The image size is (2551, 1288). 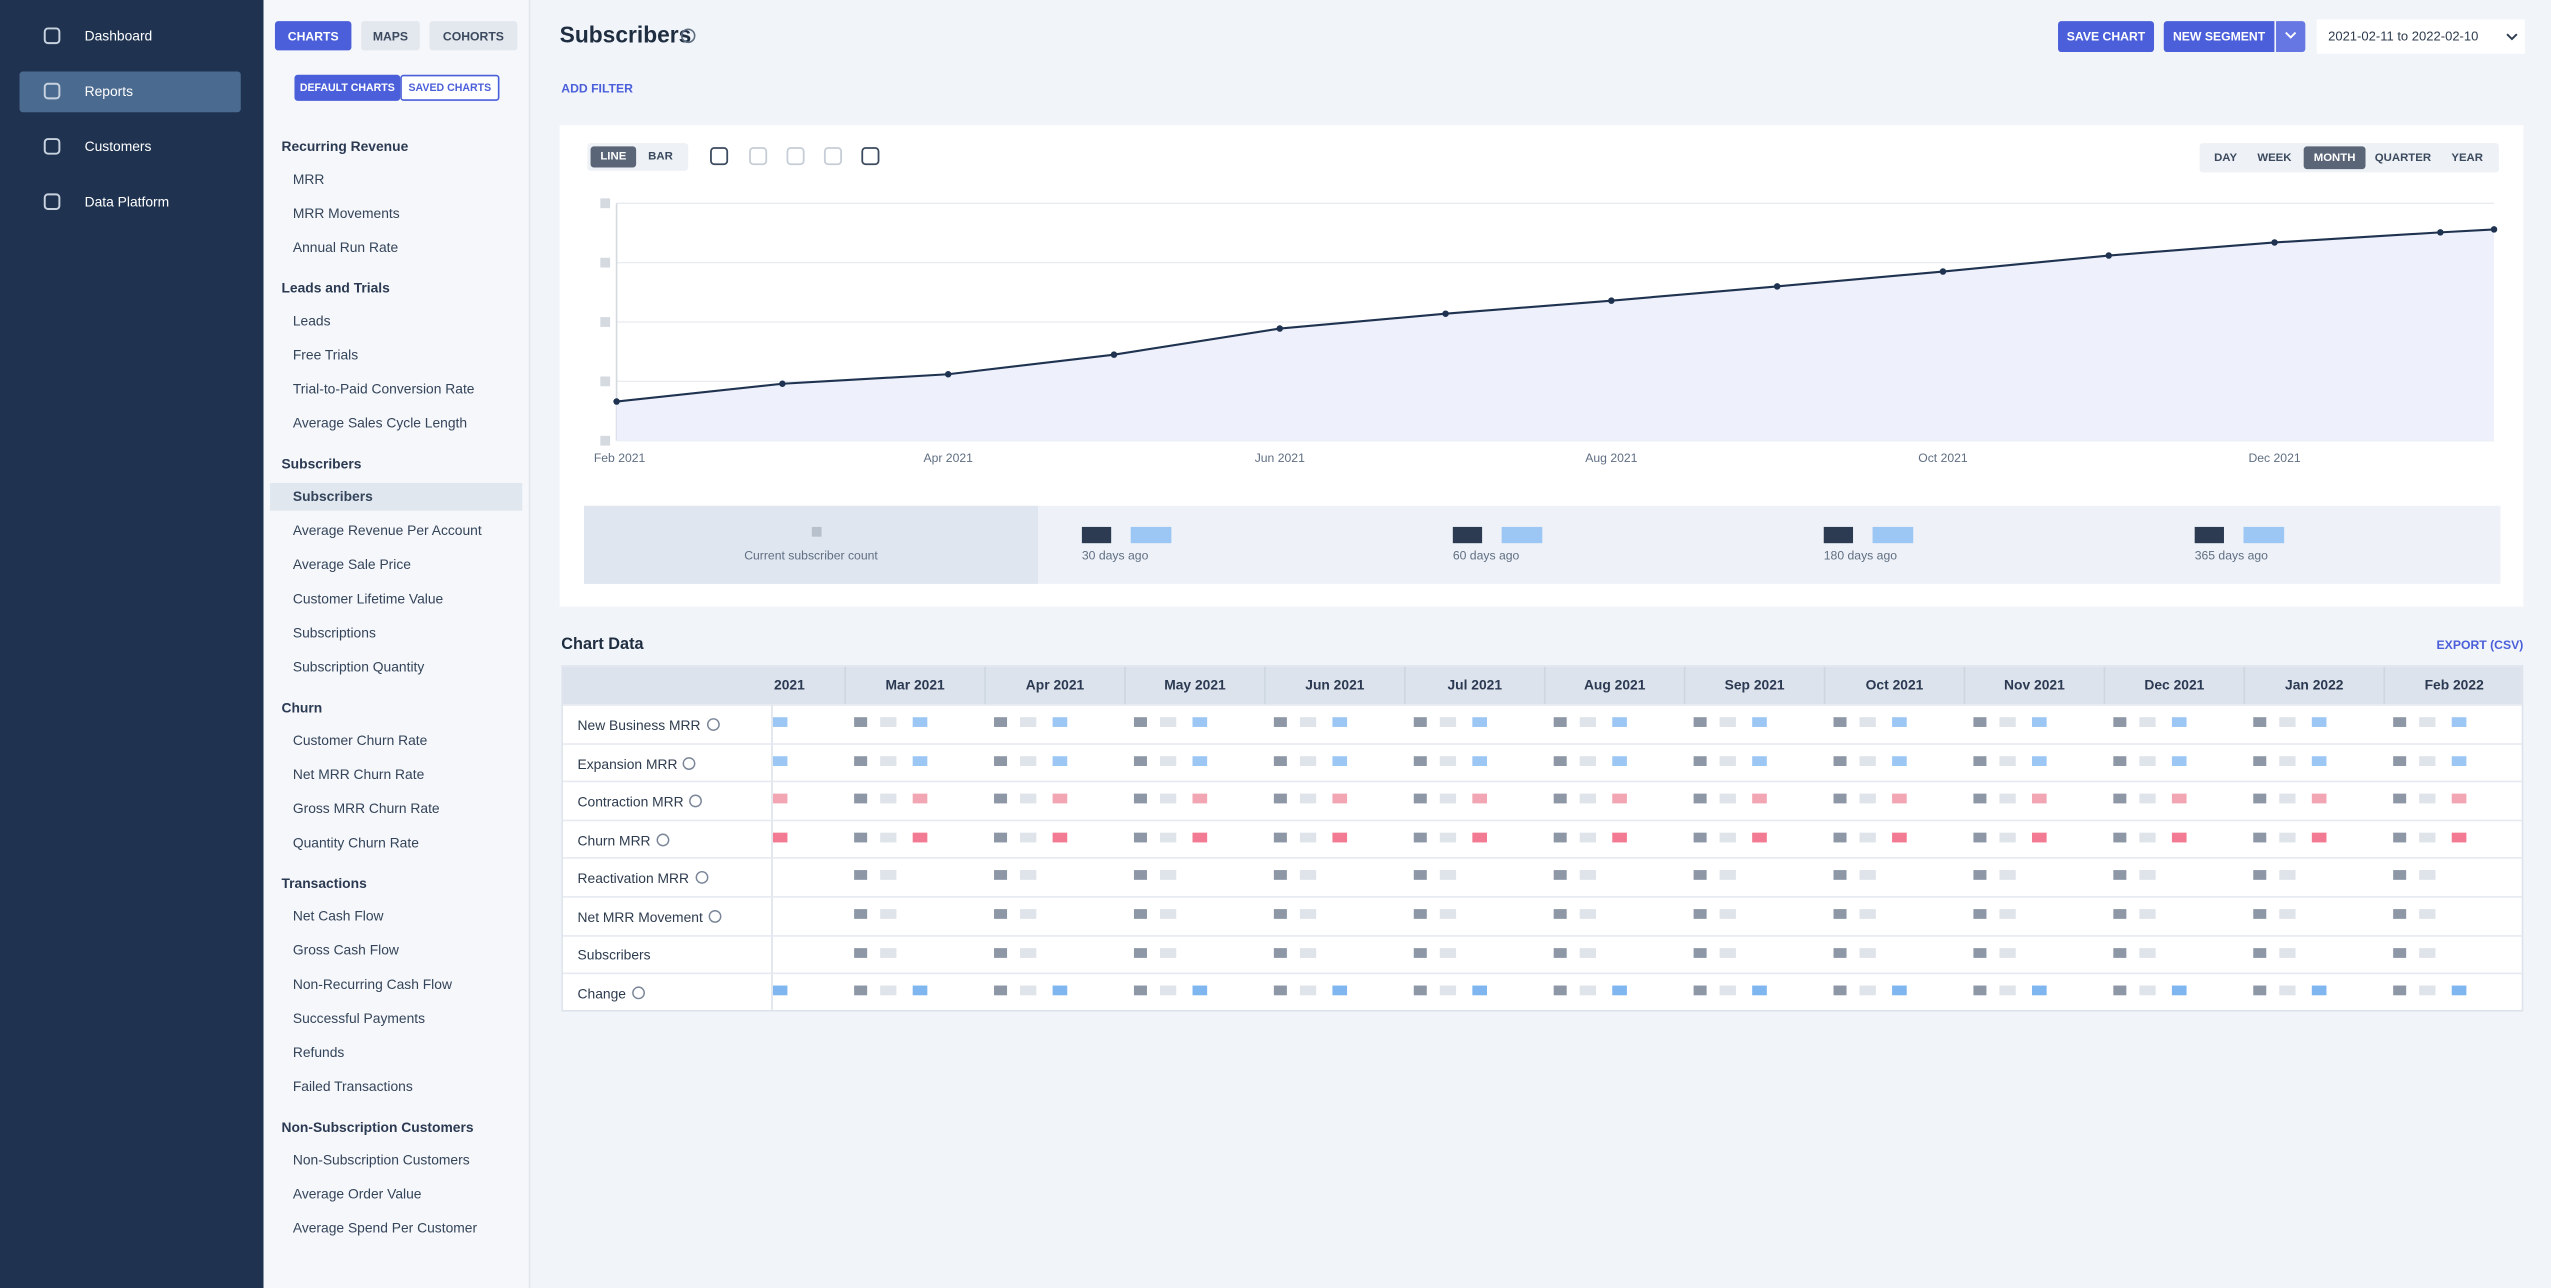 I want to click on menu-item: Net MRR Churn Rate, so click(x=358, y=774).